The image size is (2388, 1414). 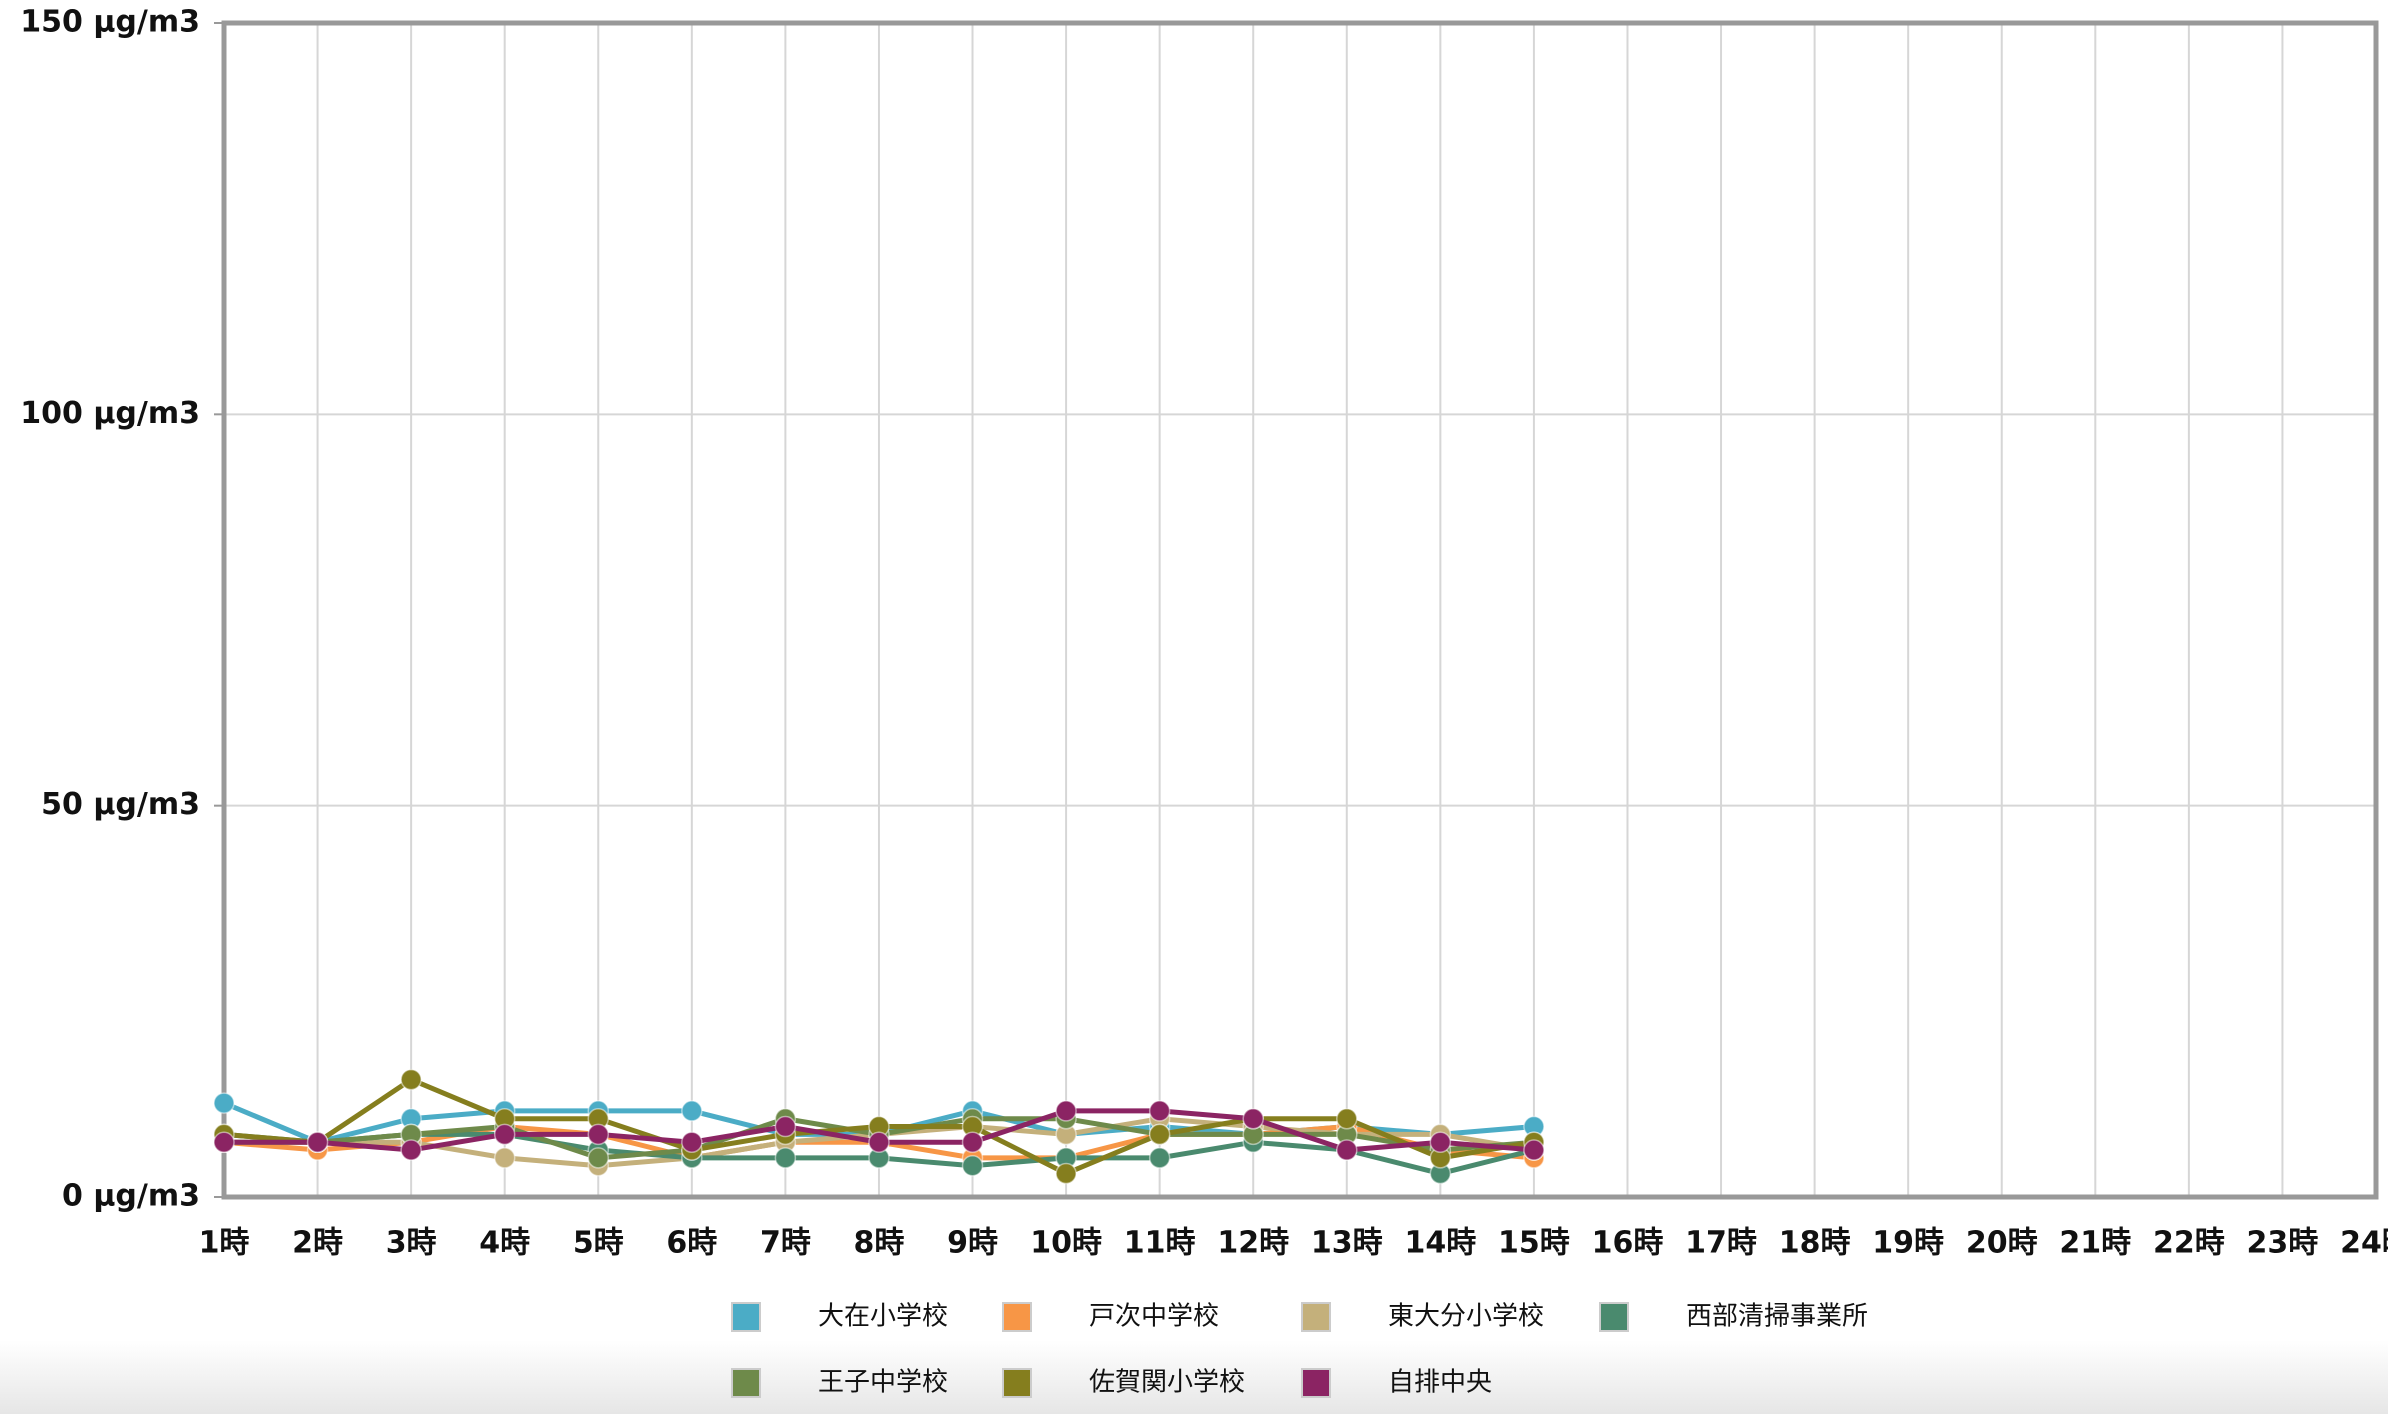 What do you see at coordinates (2002, 1243) in the screenshot?
I see `x-tick-label: 20時` at bounding box center [2002, 1243].